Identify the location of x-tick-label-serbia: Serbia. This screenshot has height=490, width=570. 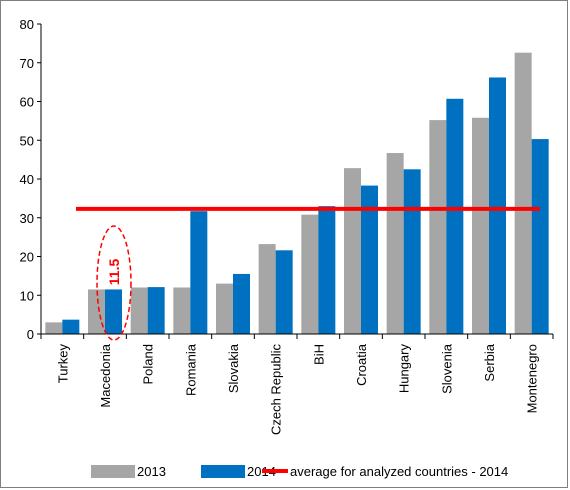
(489, 362).